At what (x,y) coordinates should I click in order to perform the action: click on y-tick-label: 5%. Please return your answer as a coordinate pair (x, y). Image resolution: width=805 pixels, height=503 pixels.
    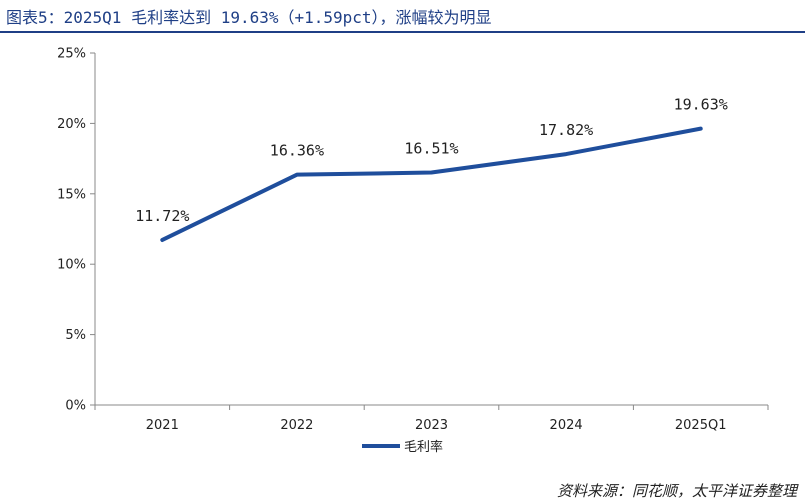
    Looking at the image, I should click on (75, 335).